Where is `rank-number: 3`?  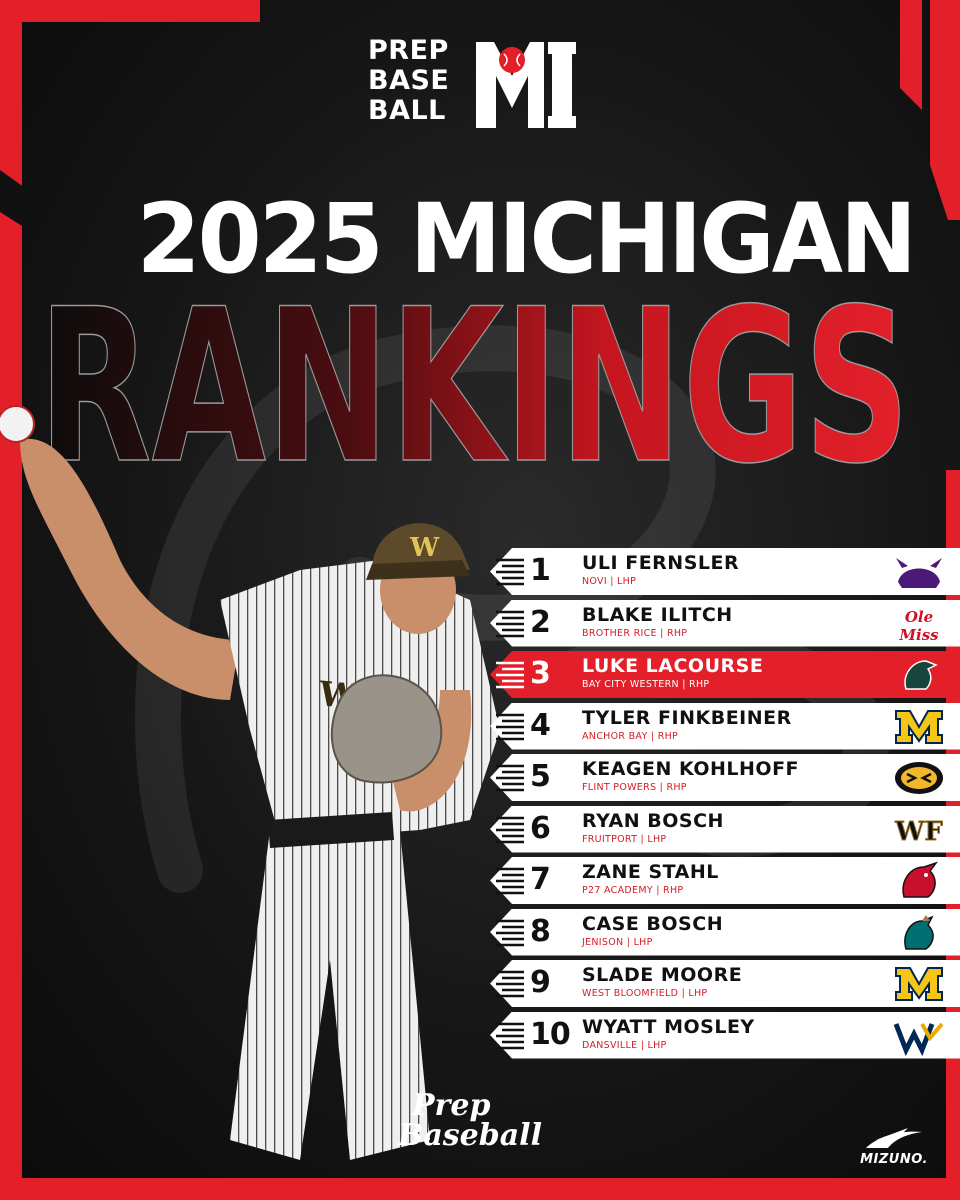
rank-number: 3 is located at coordinates (540, 673).